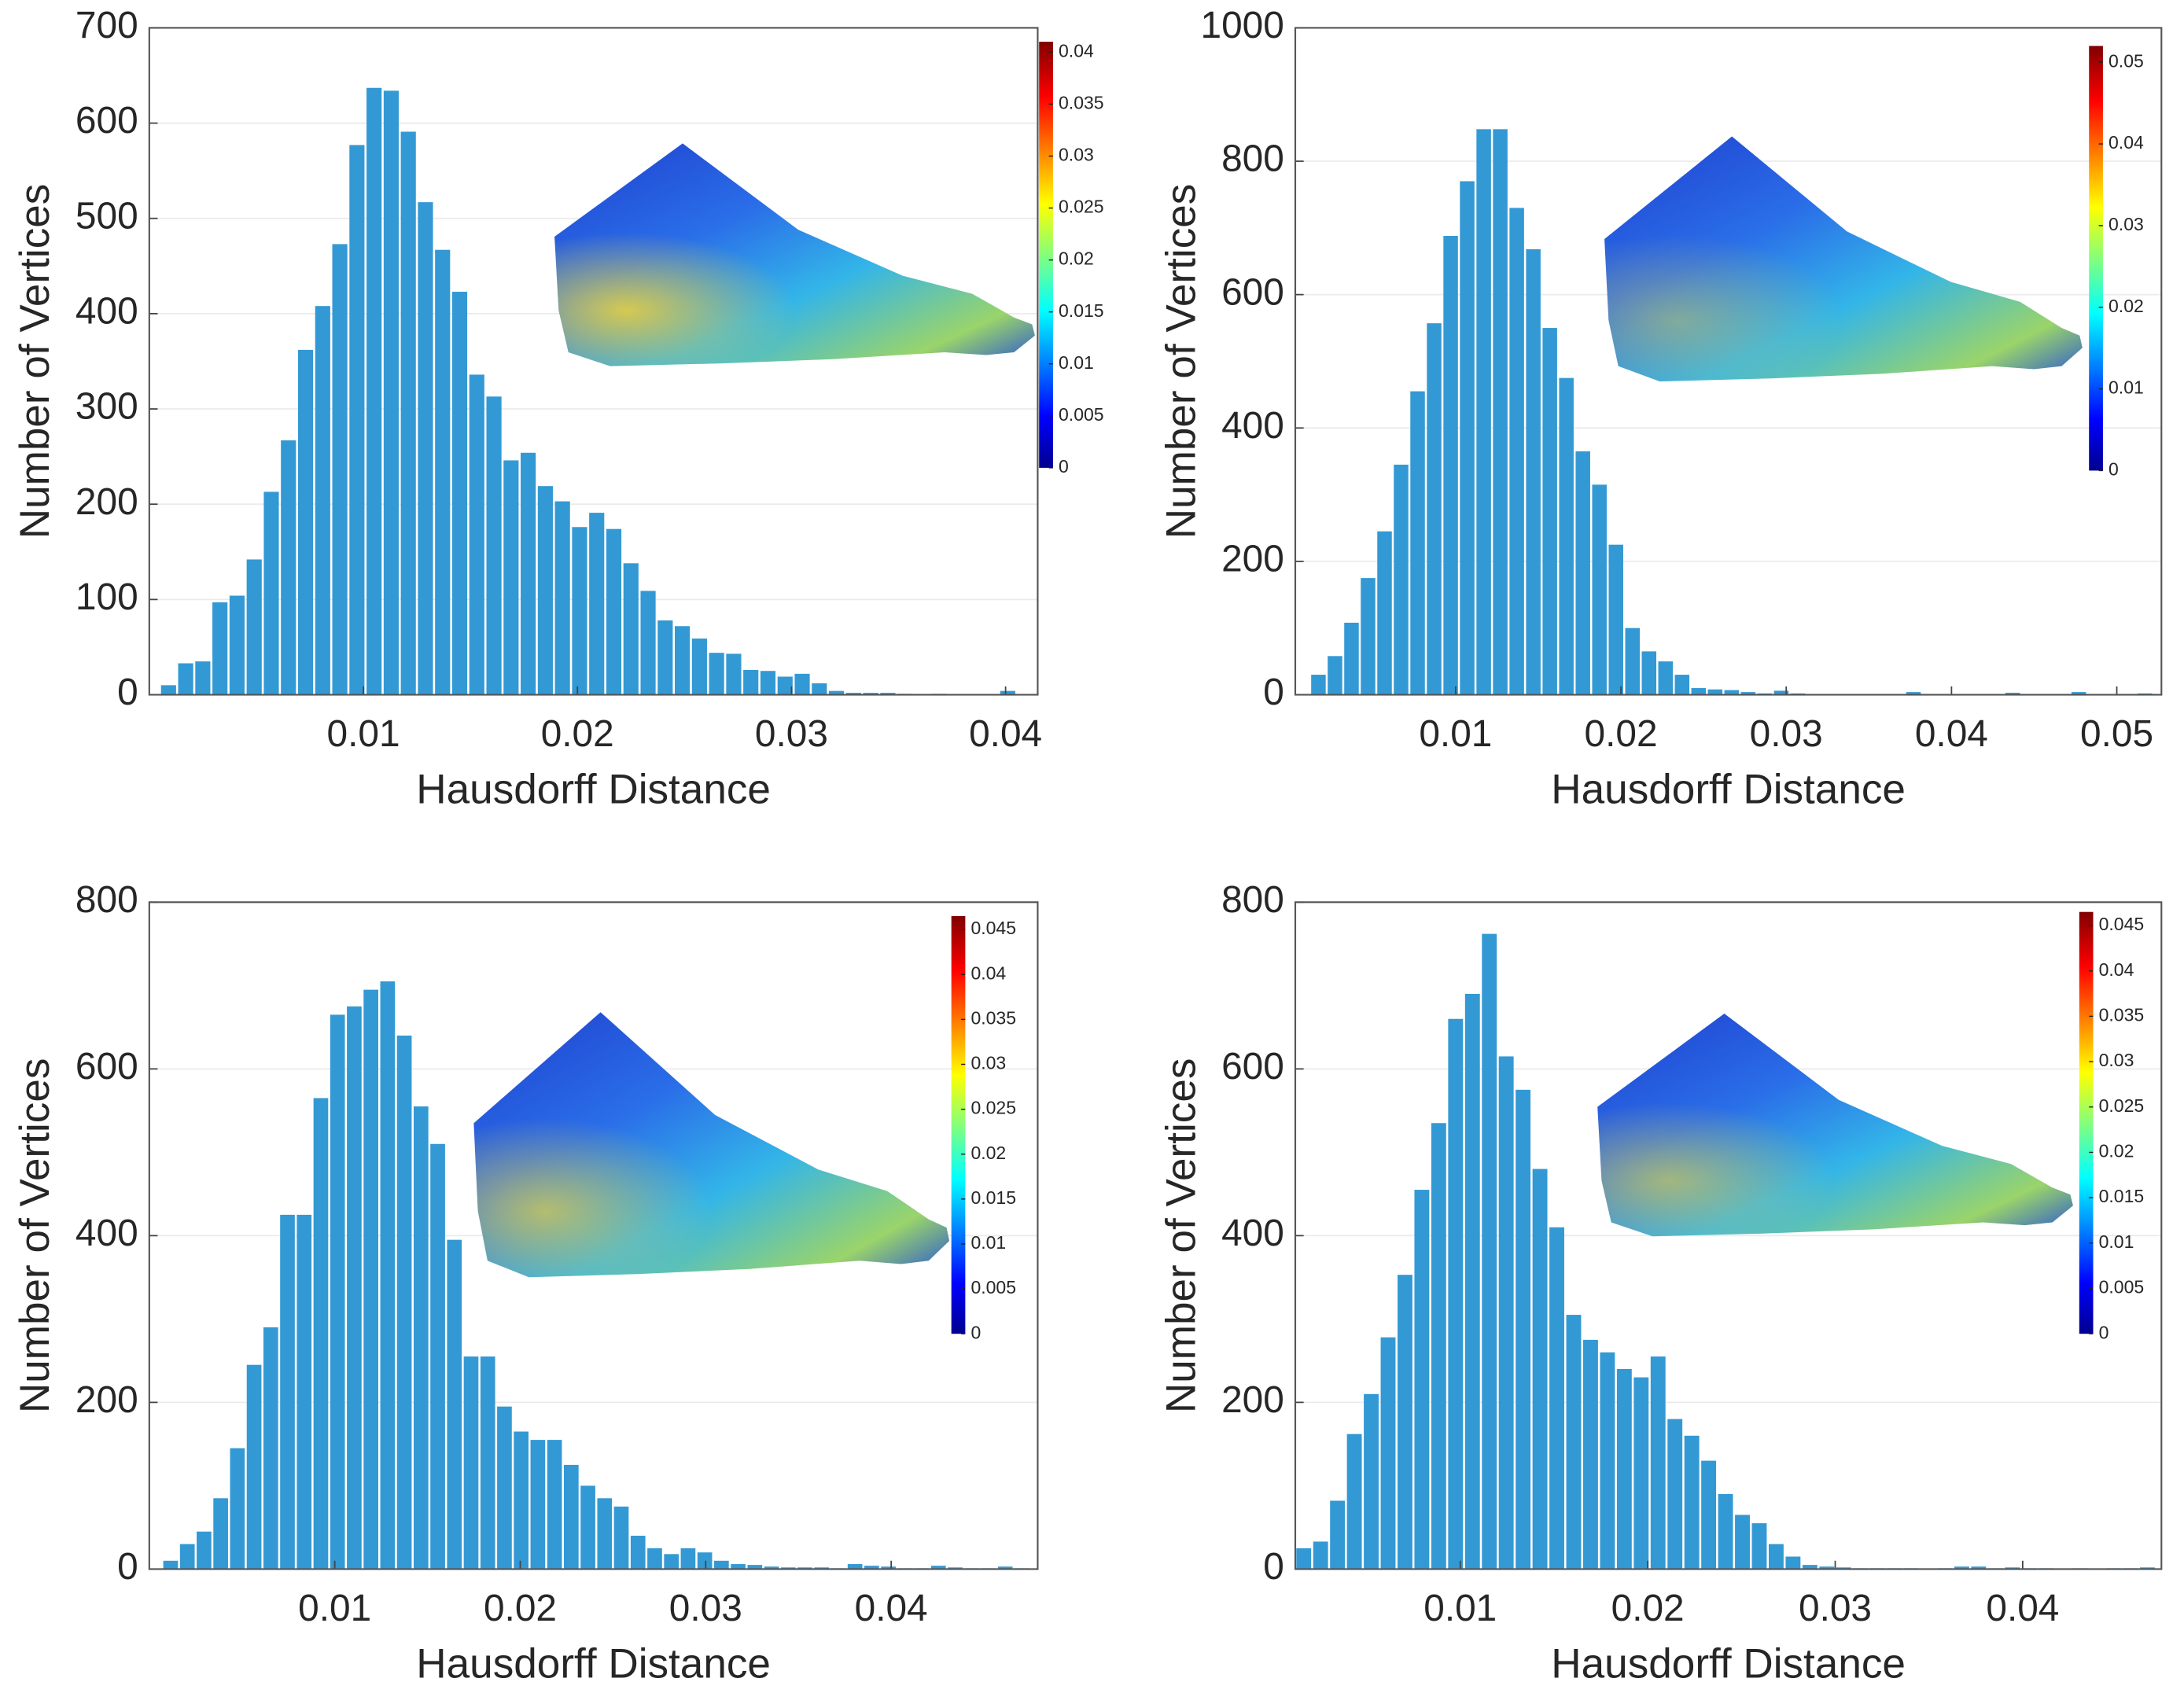  I want to click on y-tick-label: 500, so click(107, 216).